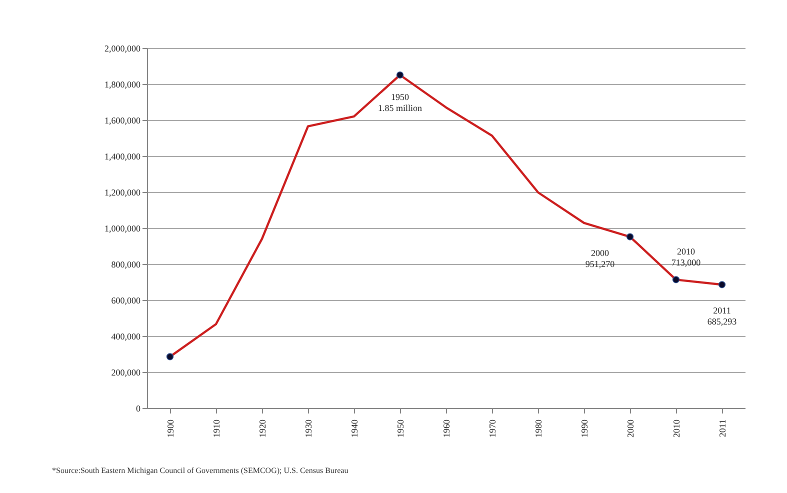  What do you see at coordinates (686, 257) in the screenshot?
I see `annotation: 2010 713,000` at bounding box center [686, 257].